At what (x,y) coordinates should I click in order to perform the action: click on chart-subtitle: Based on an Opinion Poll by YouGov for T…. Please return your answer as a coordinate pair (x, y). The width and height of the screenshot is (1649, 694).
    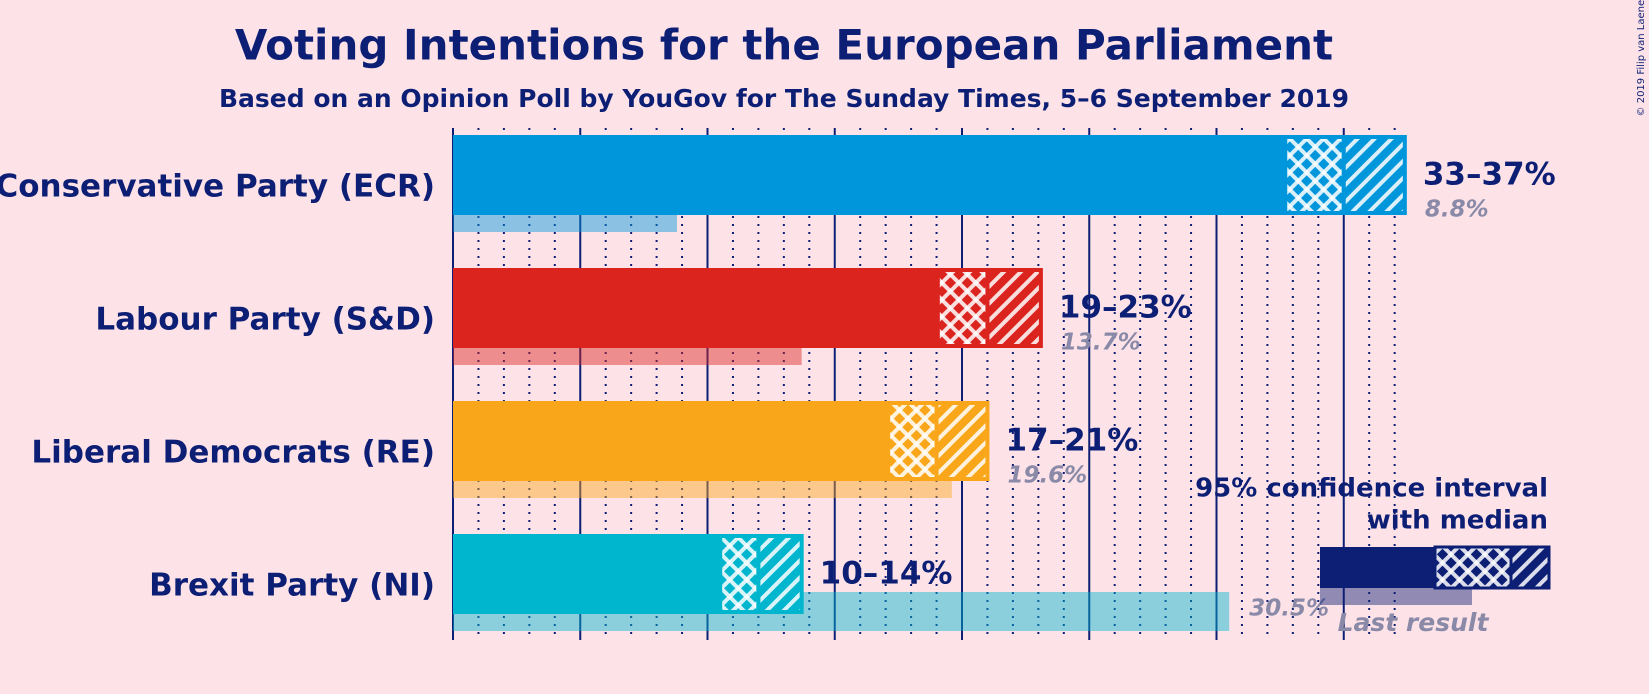
    Looking at the image, I should click on (784, 98).